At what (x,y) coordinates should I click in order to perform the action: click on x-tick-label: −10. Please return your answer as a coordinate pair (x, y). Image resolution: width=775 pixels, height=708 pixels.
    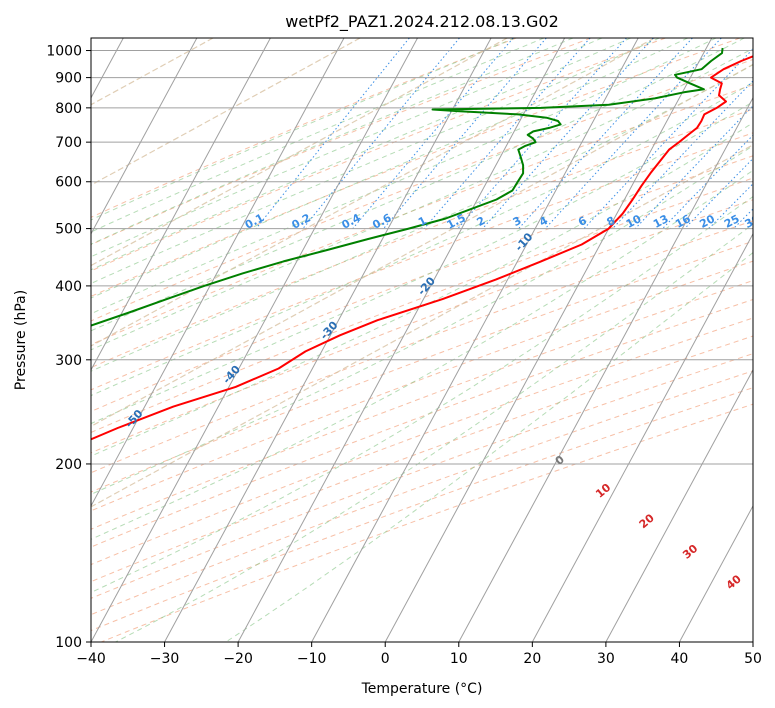
    Looking at the image, I should click on (312, 659).